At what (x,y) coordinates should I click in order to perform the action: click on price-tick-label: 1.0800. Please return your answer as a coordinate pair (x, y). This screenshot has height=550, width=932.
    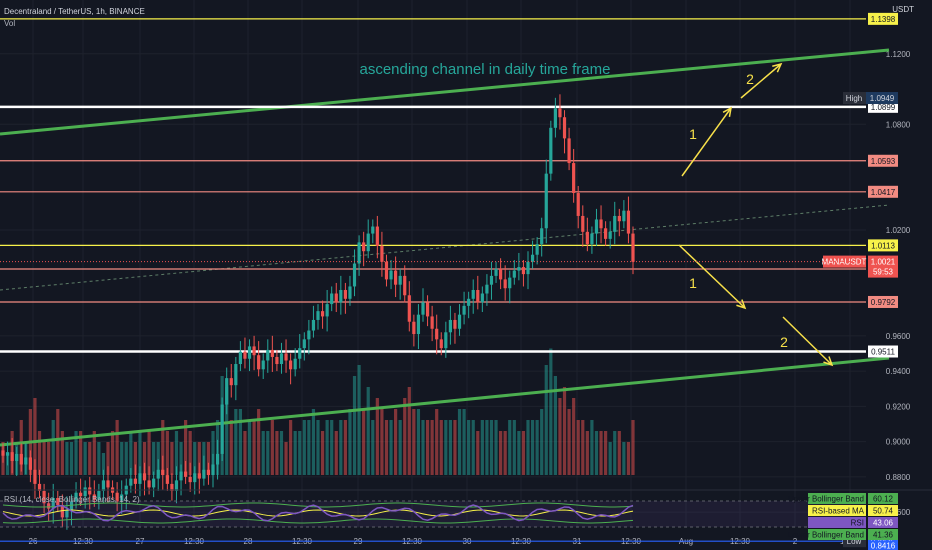
    Looking at the image, I should click on (898, 124).